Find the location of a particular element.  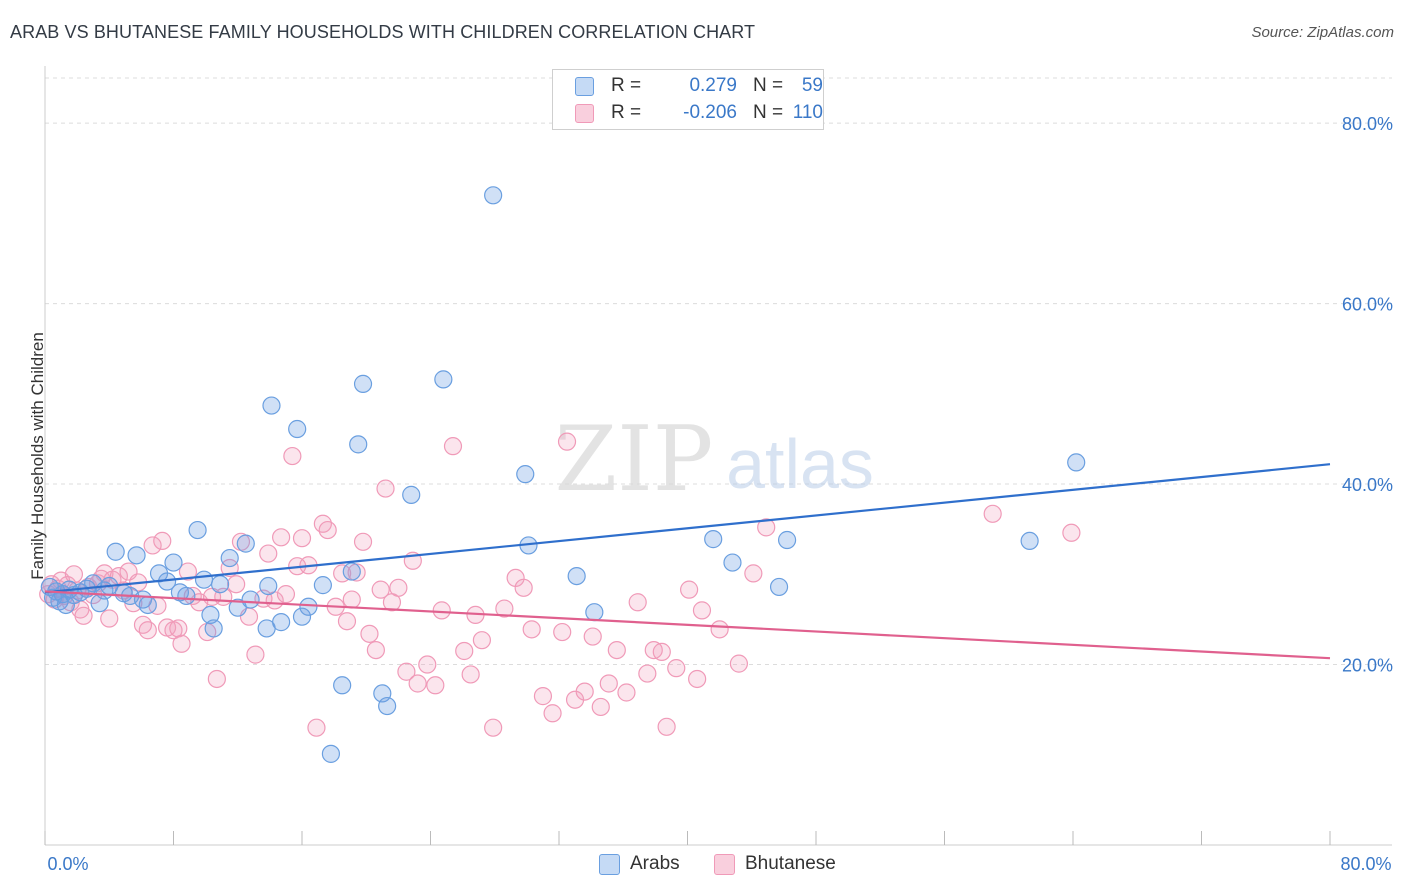

arabs-legend-label: Arabs is located at coordinates (655, 863).